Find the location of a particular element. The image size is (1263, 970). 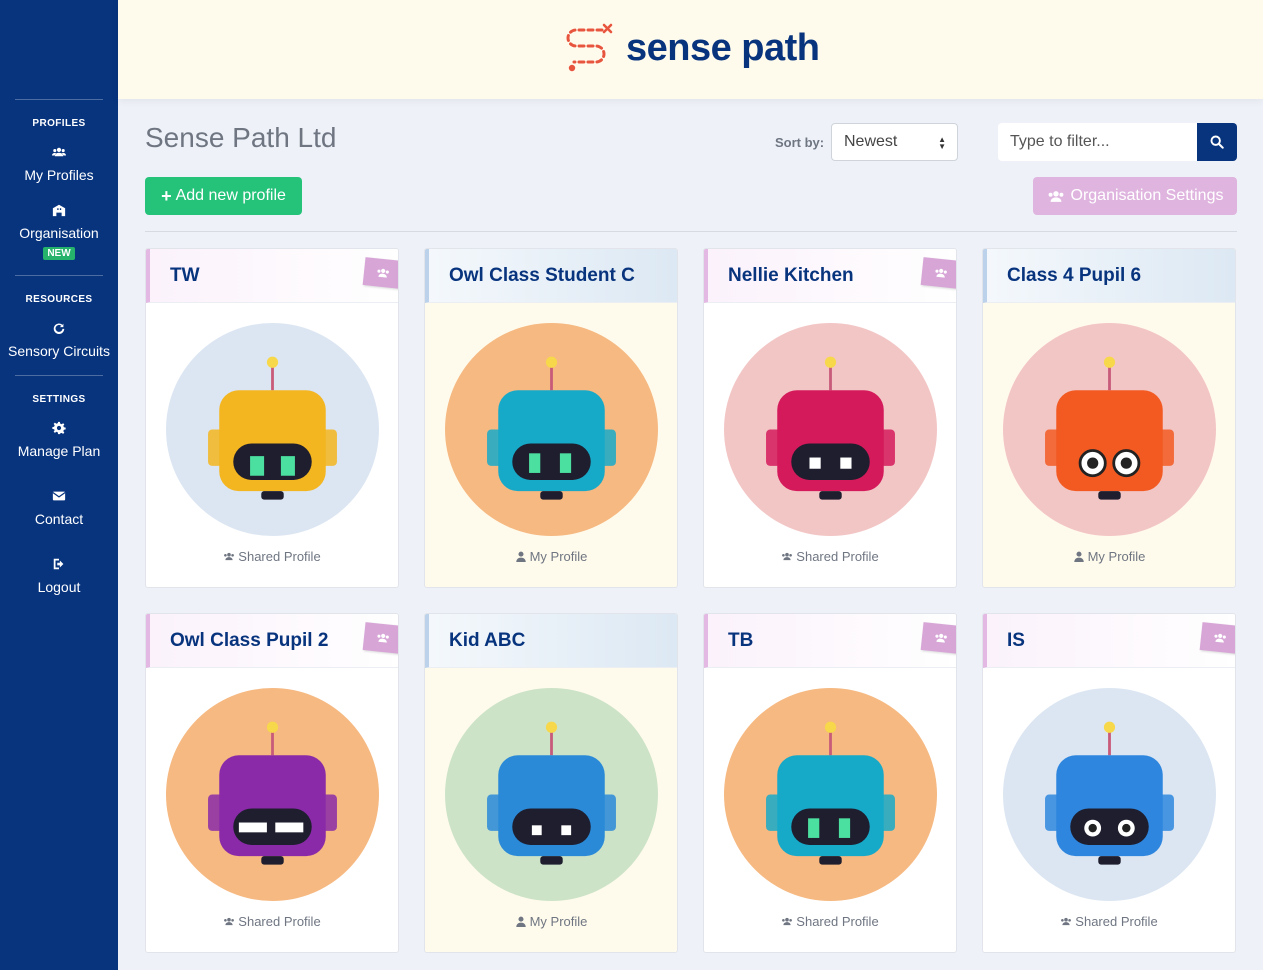

building-icon is located at coordinates (59, 211).